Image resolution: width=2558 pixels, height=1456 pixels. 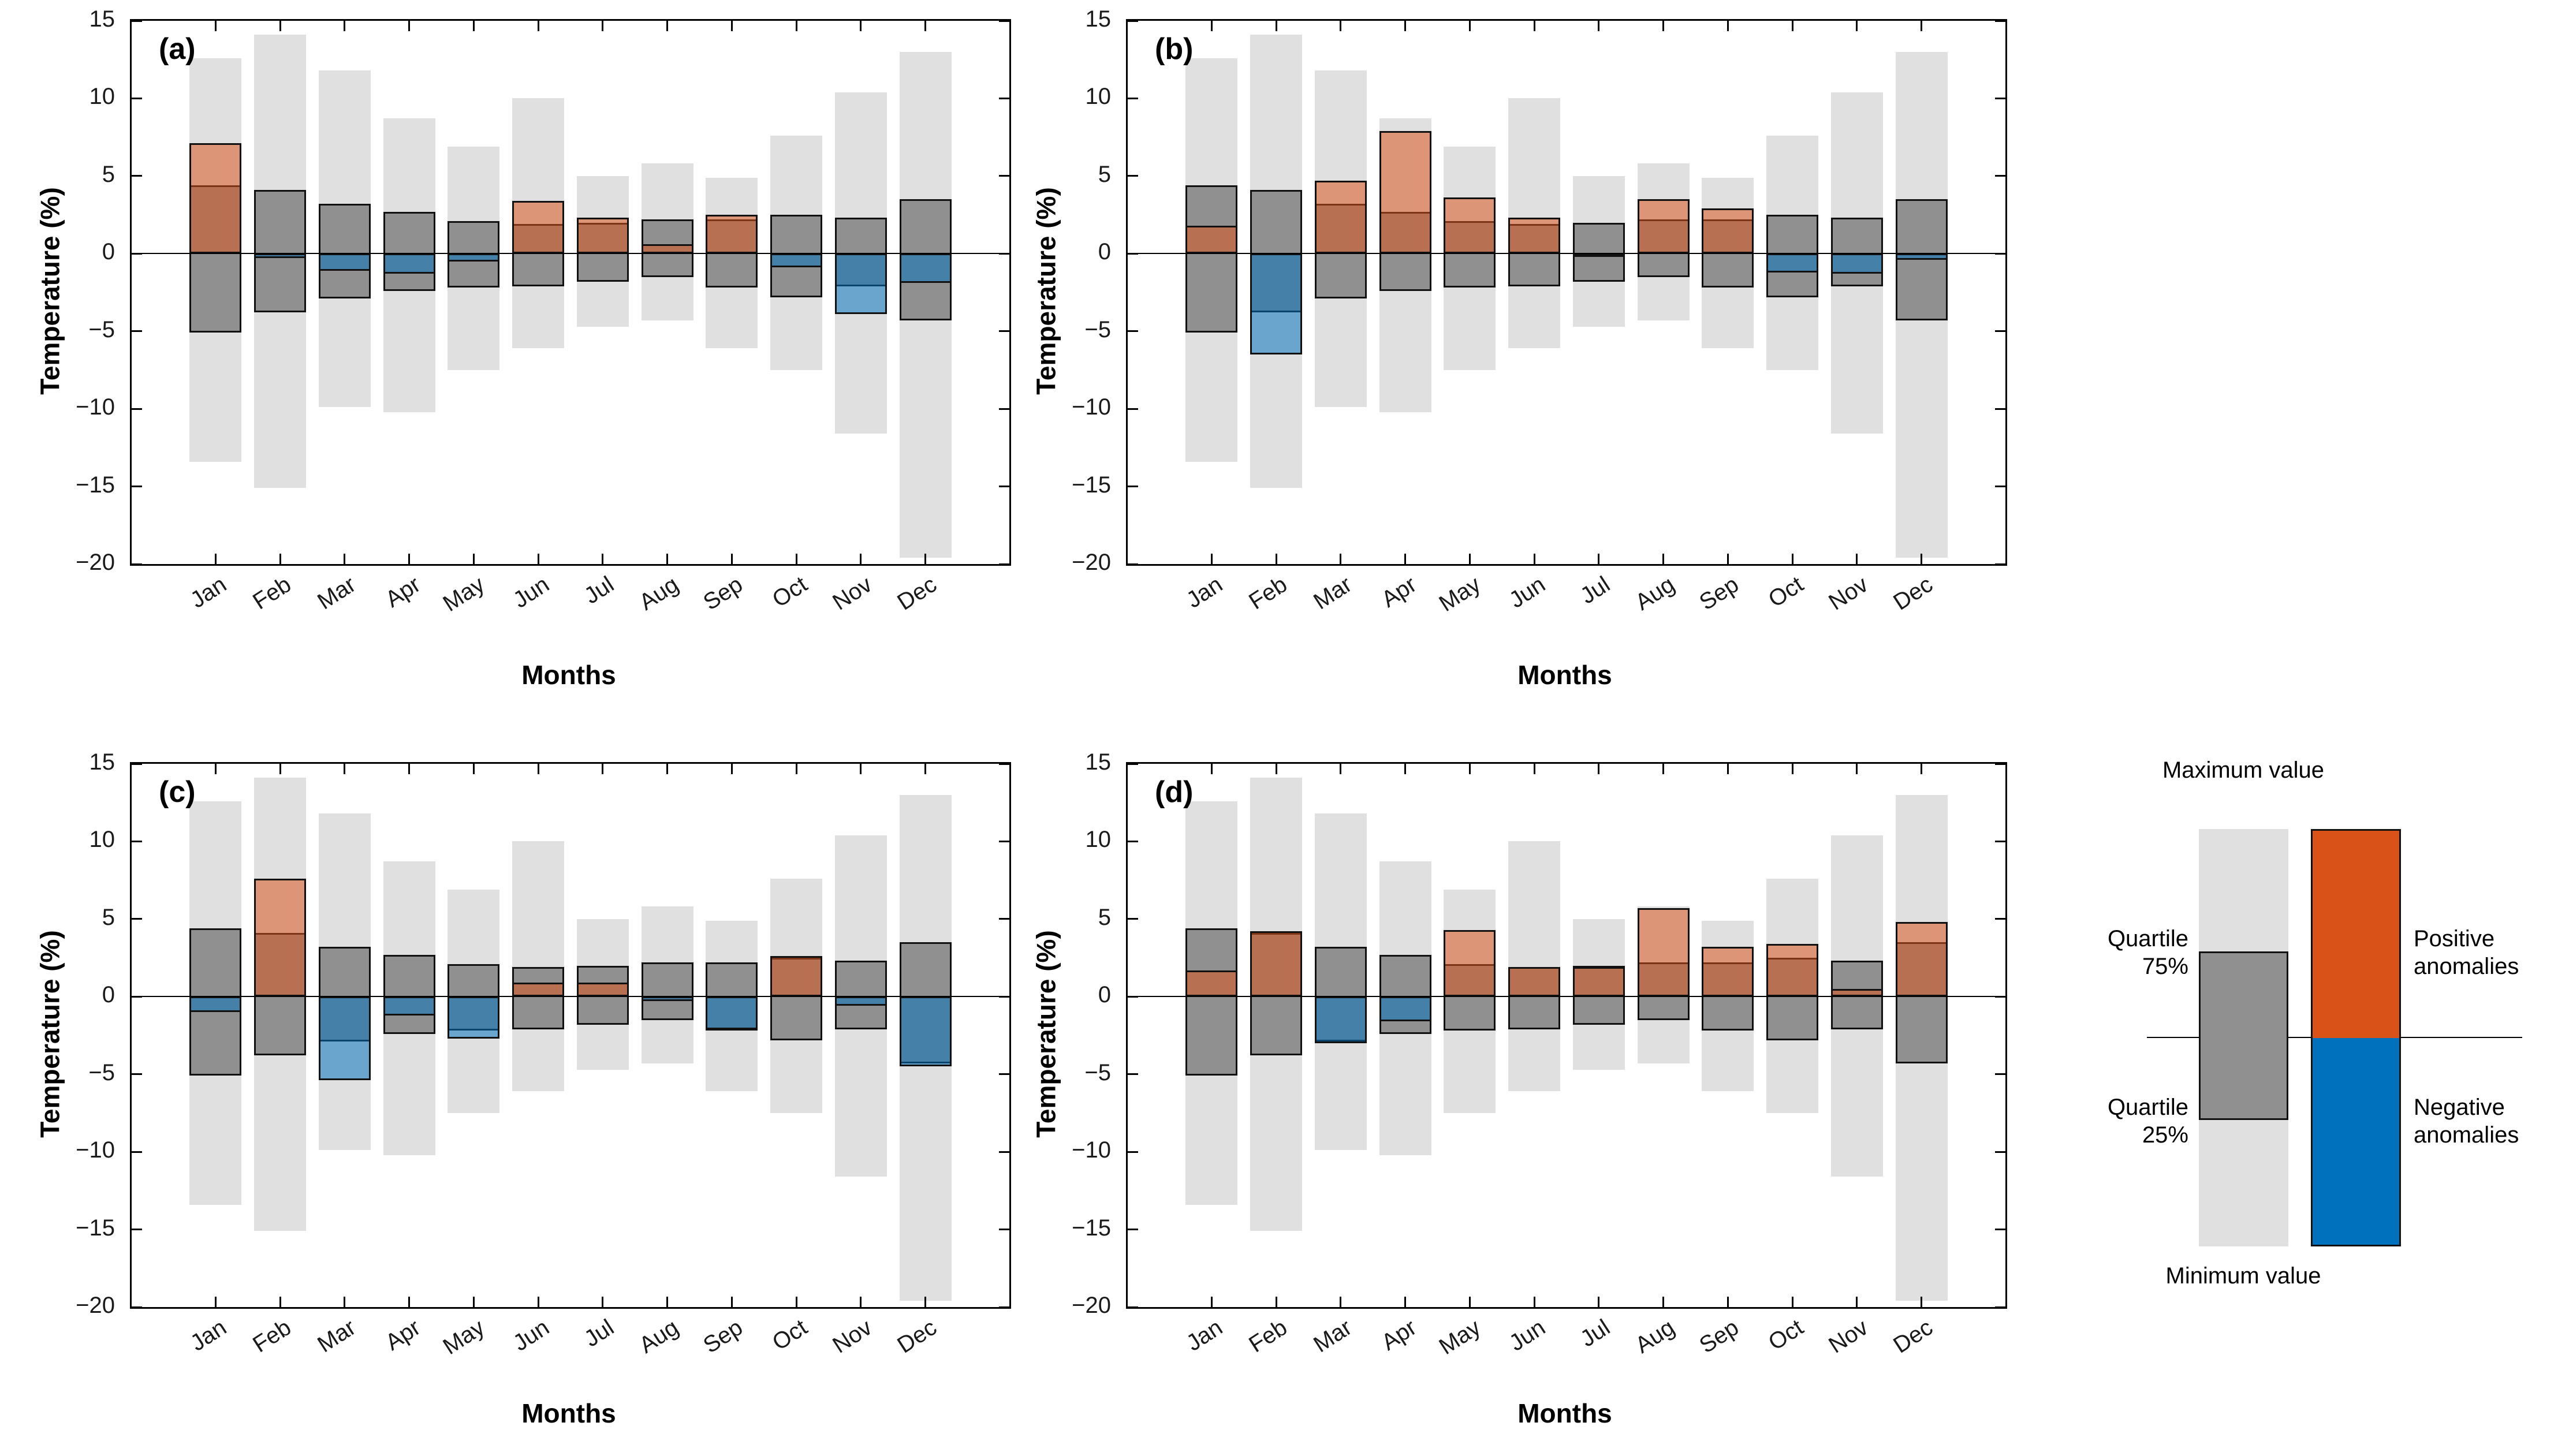 What do you see at coordinates (2356, 1037) in the screenshot?
I see `legend-anomaly-bar` at bounding box center [2356, 1037].